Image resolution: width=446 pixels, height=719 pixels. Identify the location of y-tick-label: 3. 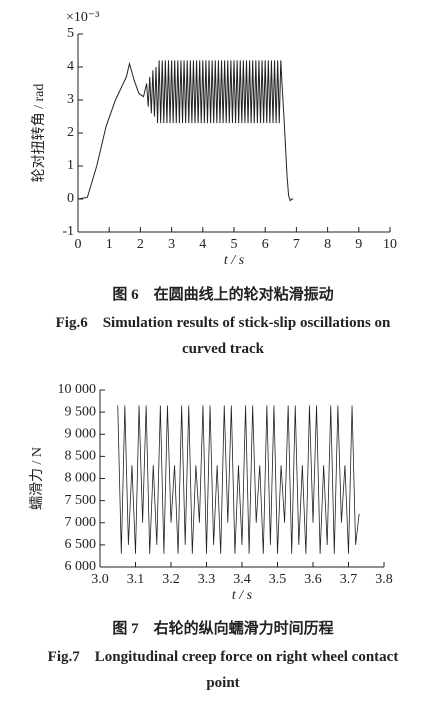
(70, 99).